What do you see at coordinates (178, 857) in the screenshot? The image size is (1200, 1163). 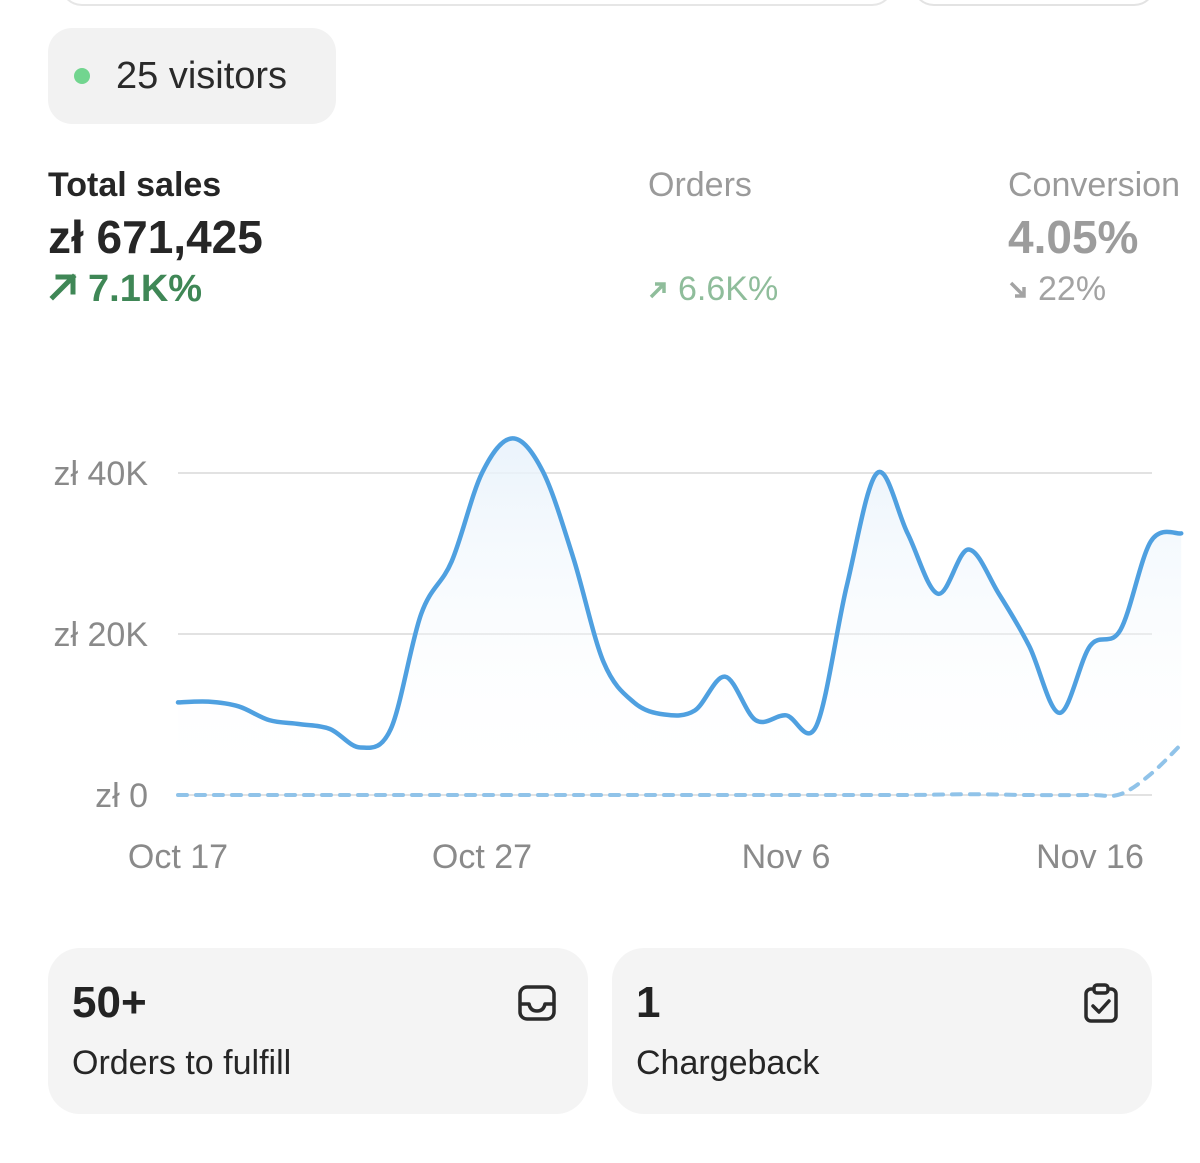 I see `x-tick-label: Oct 17` at bounding box center [178, 857].